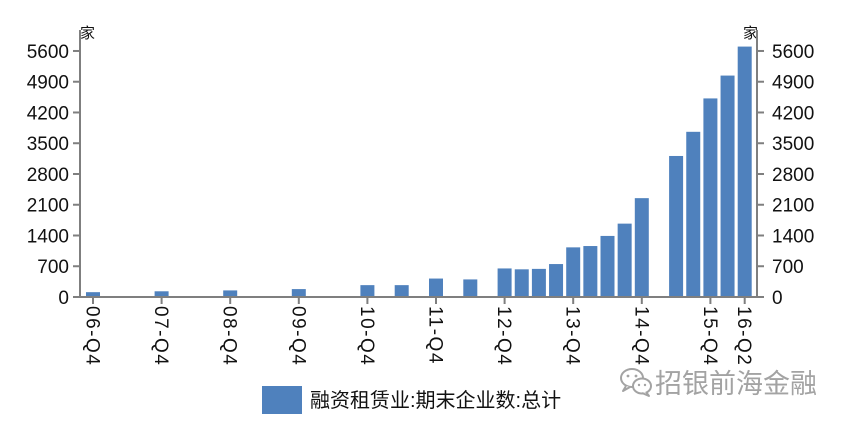  I want to click on y-tick-label-left: 3500, so click(48, 144).